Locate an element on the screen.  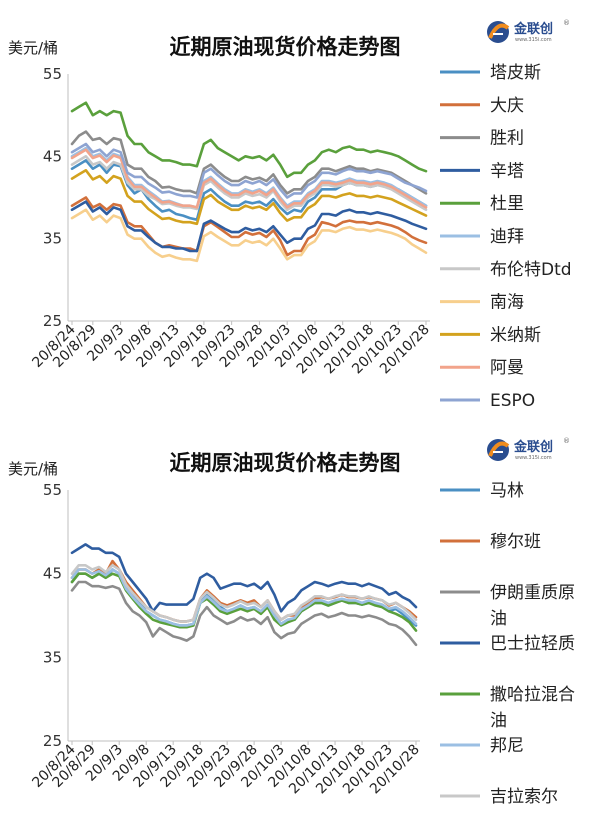
legend-label-6: 邦尼 is located at coordinates (507, 746).